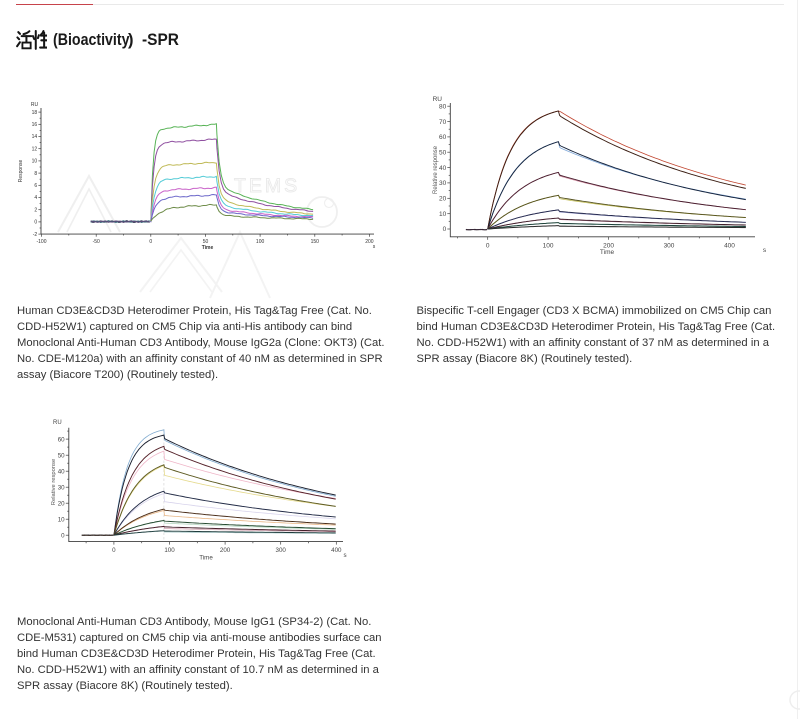 The image size is (800, 719). What do you see at coordinates (267, 186) in the screenshot?
I see `svg-text: TEMS` at bounding box center [267, 186].